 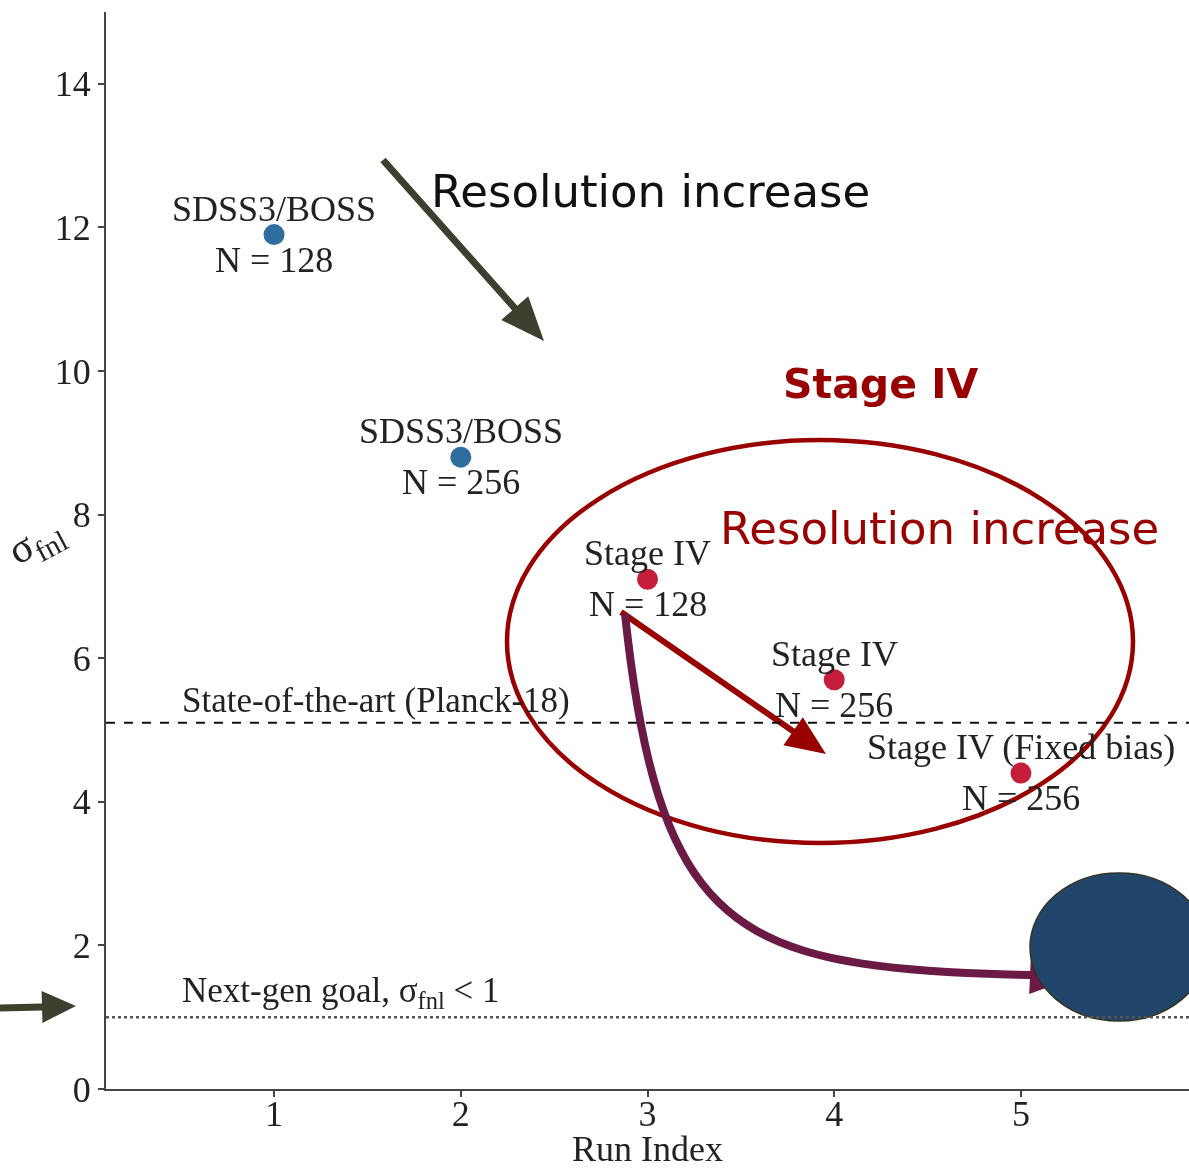 What do you see at coordinates (72, 371) in the screenshot?
I see `y-tick-label: 10` at bounding box center [72, 371].